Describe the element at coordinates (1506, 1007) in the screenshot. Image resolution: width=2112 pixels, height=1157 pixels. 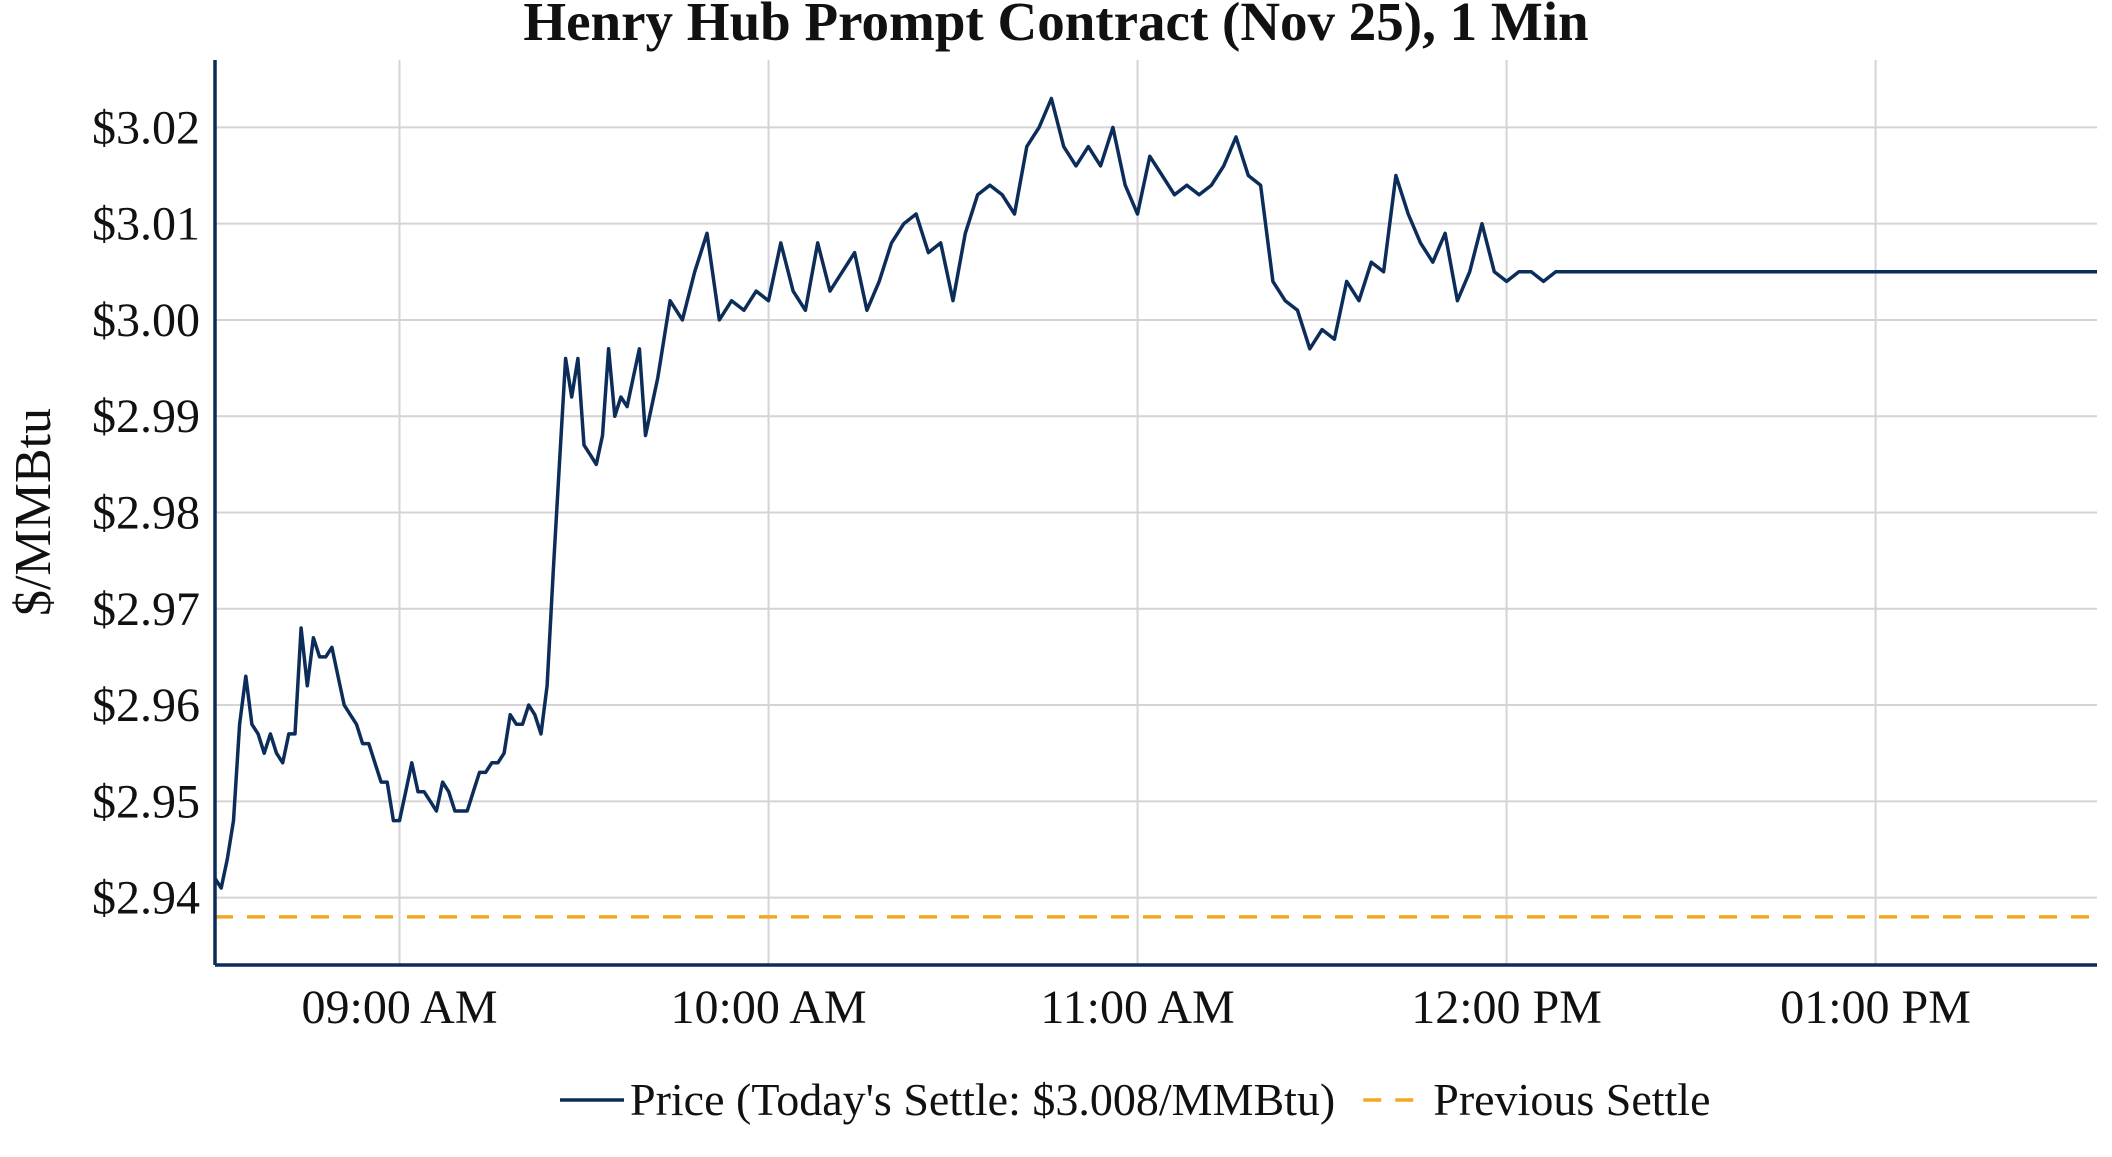
I see `x-tick-label: 12:00 PM` at that location.